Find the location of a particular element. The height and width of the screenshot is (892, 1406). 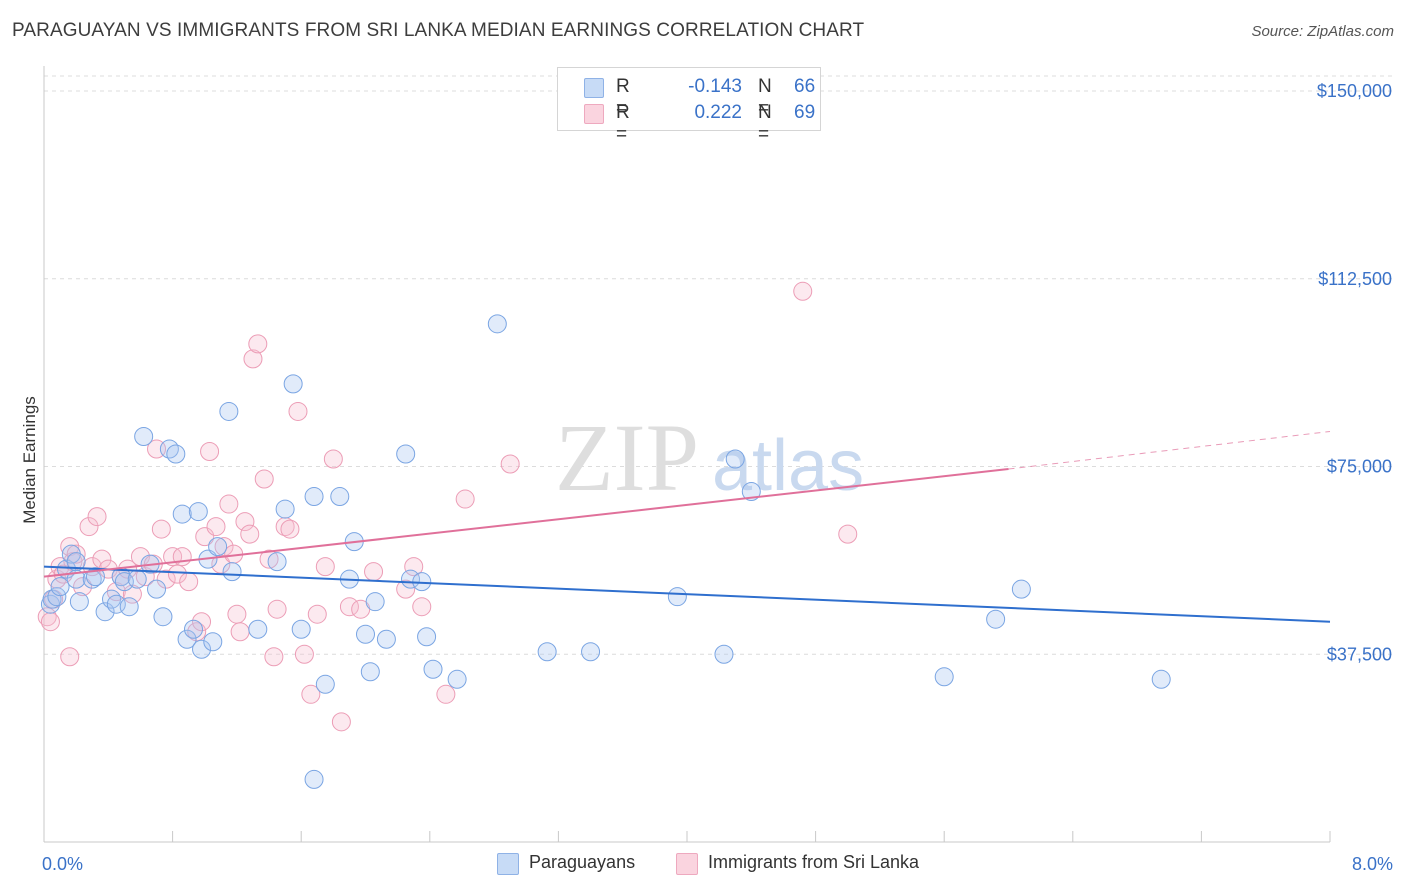

legend-n-value: 69 is located at coordinates (805, 112).